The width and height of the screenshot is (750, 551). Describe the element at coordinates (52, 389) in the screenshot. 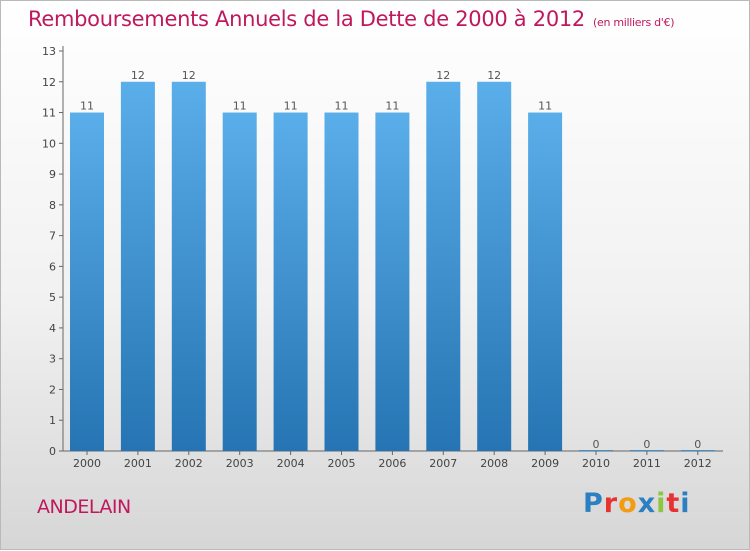

I see `y-tick-label: 2` at that location.